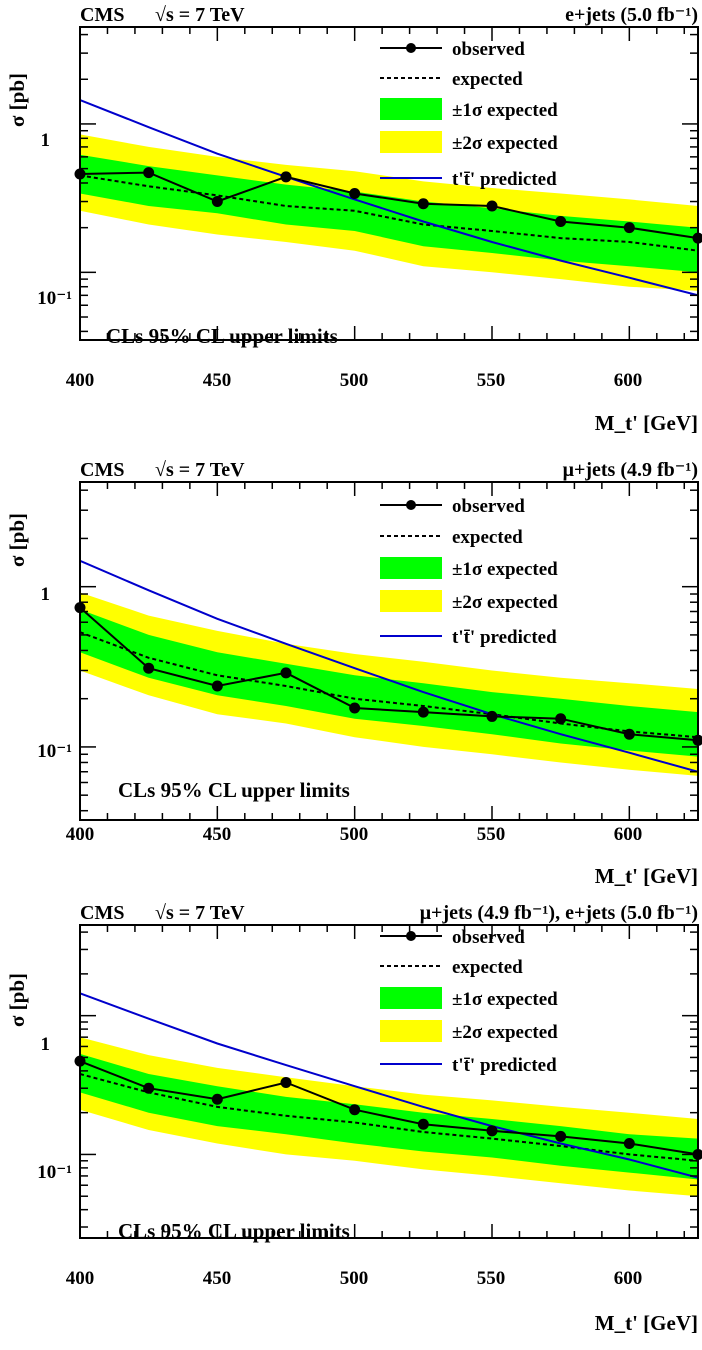 The height and width of the screenshot is (1350, 702). What do you see at coordinates (354, 1278) in the screenshot?
I see `panel-3-x-tick-500: 500` at bounding box center [354, 1278].